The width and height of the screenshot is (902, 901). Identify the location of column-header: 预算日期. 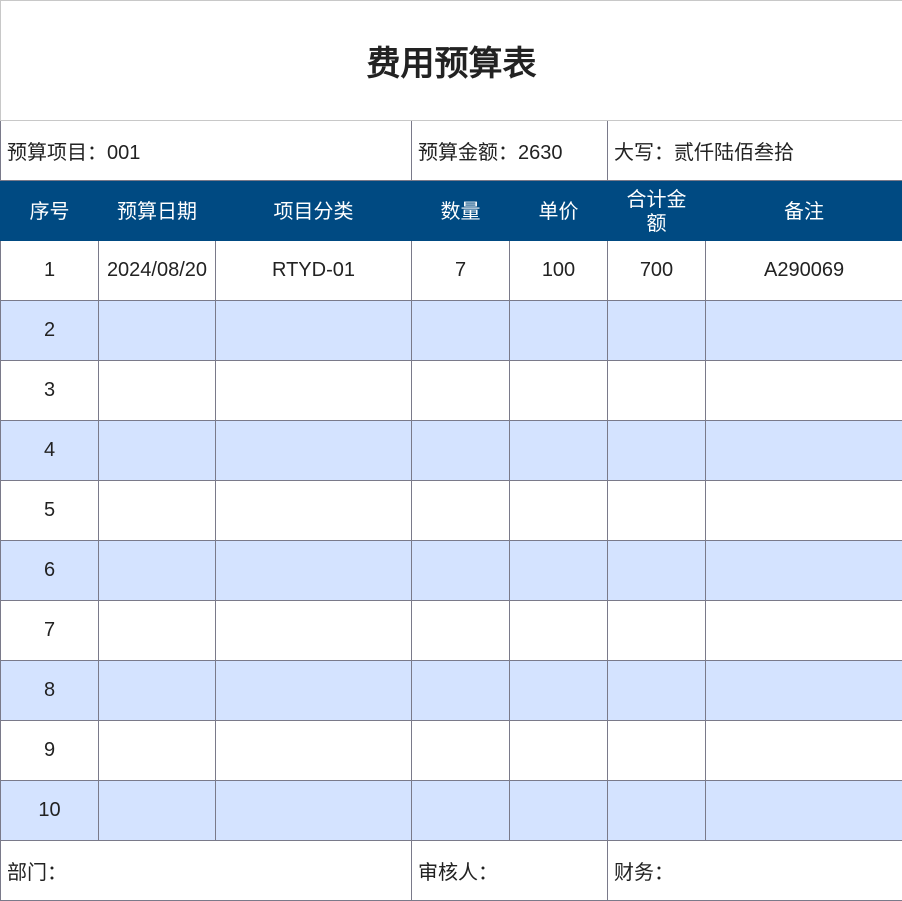
(157, 210).